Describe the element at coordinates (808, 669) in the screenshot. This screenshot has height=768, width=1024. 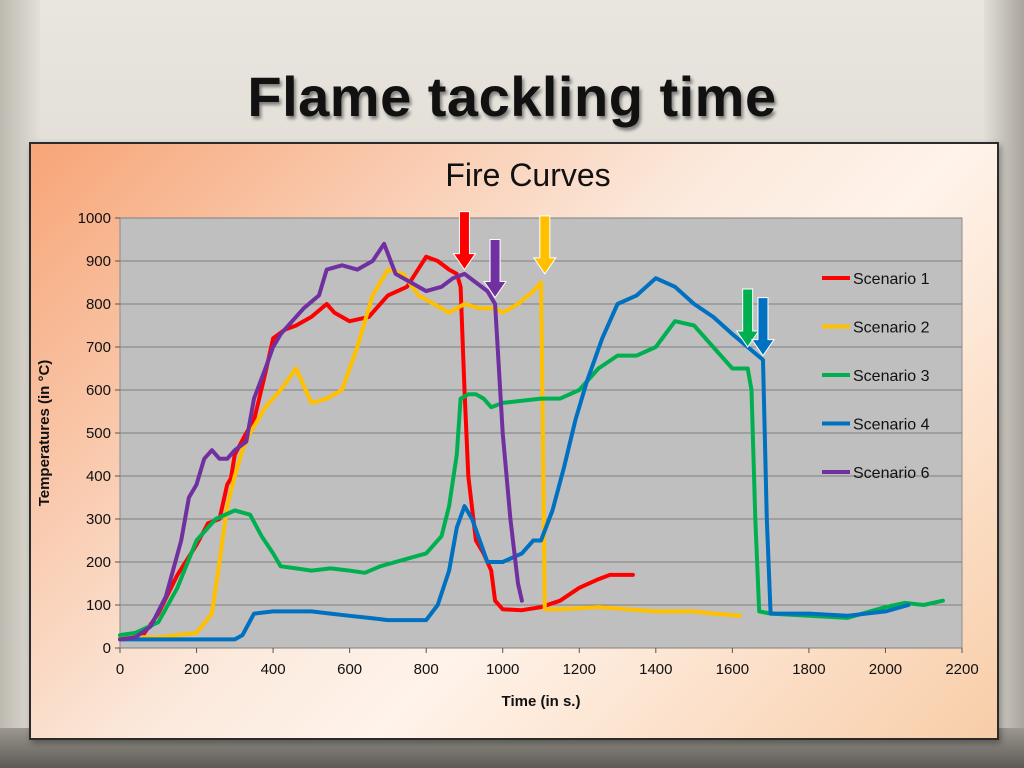
I see `x-tick-label: 1800` at that location.